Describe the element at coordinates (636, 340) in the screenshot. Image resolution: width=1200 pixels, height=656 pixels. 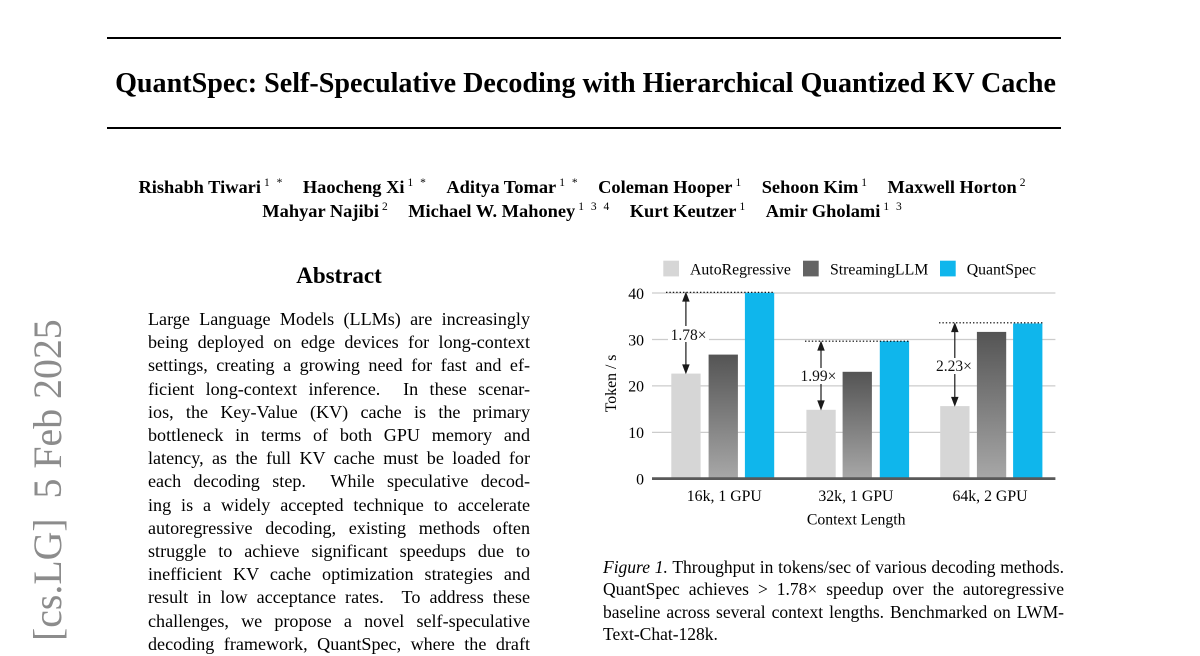
I see `svg-text: 30` at that location.